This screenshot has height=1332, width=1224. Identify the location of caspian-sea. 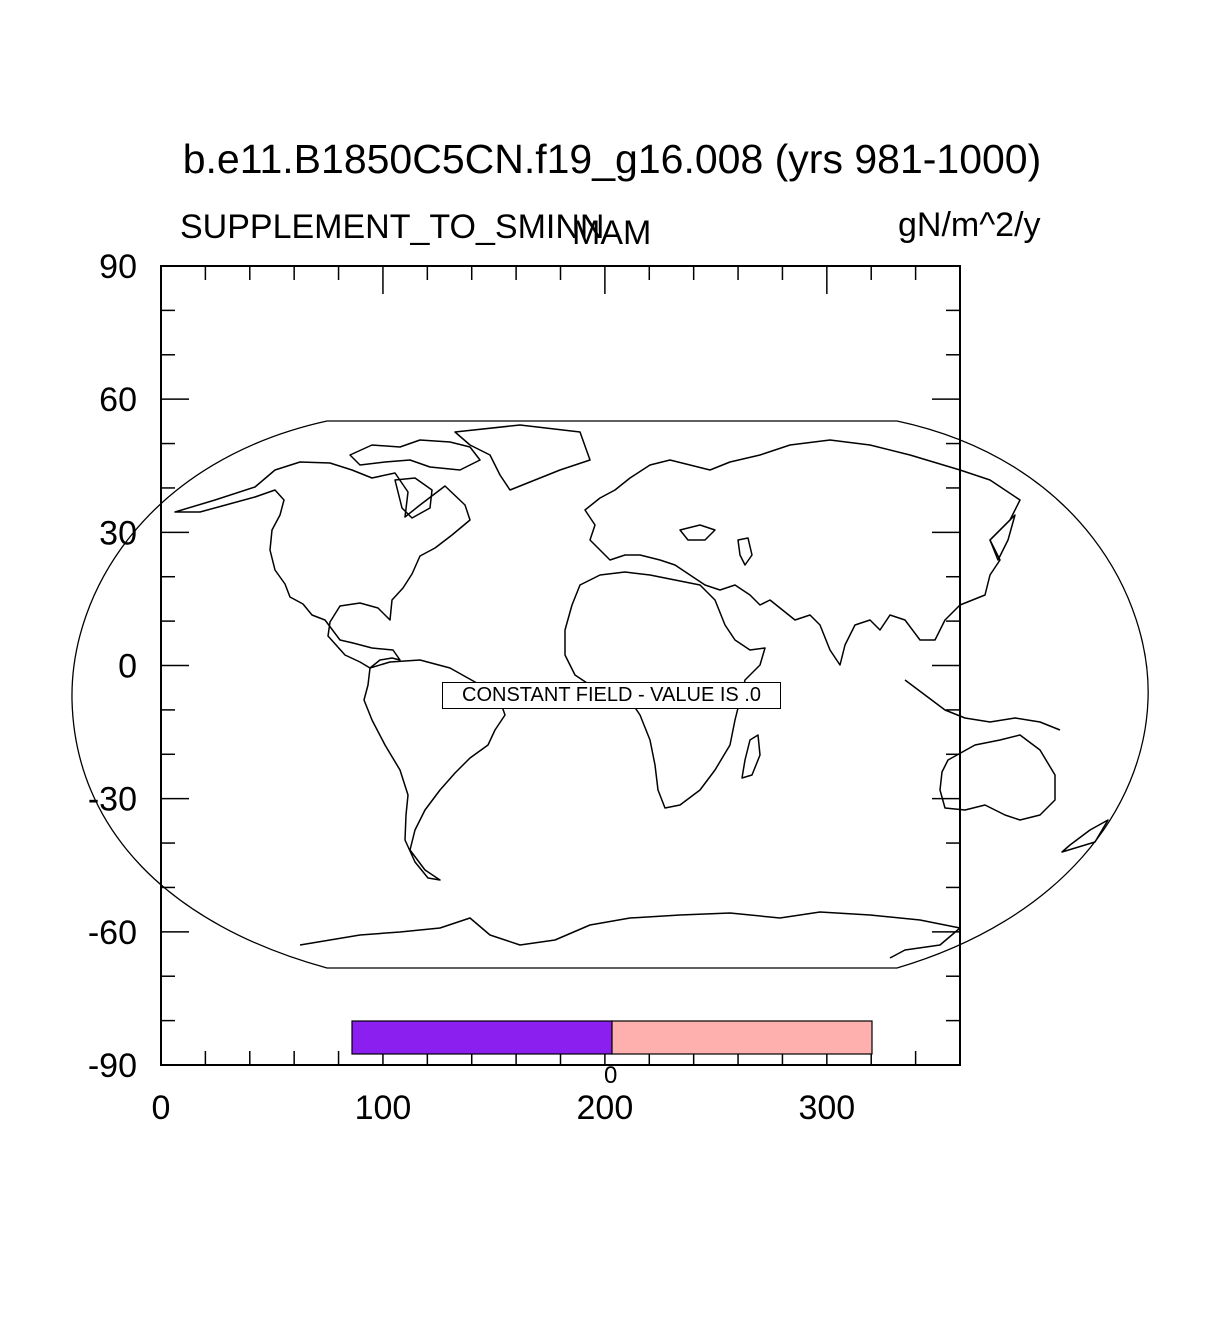
(745, 551).